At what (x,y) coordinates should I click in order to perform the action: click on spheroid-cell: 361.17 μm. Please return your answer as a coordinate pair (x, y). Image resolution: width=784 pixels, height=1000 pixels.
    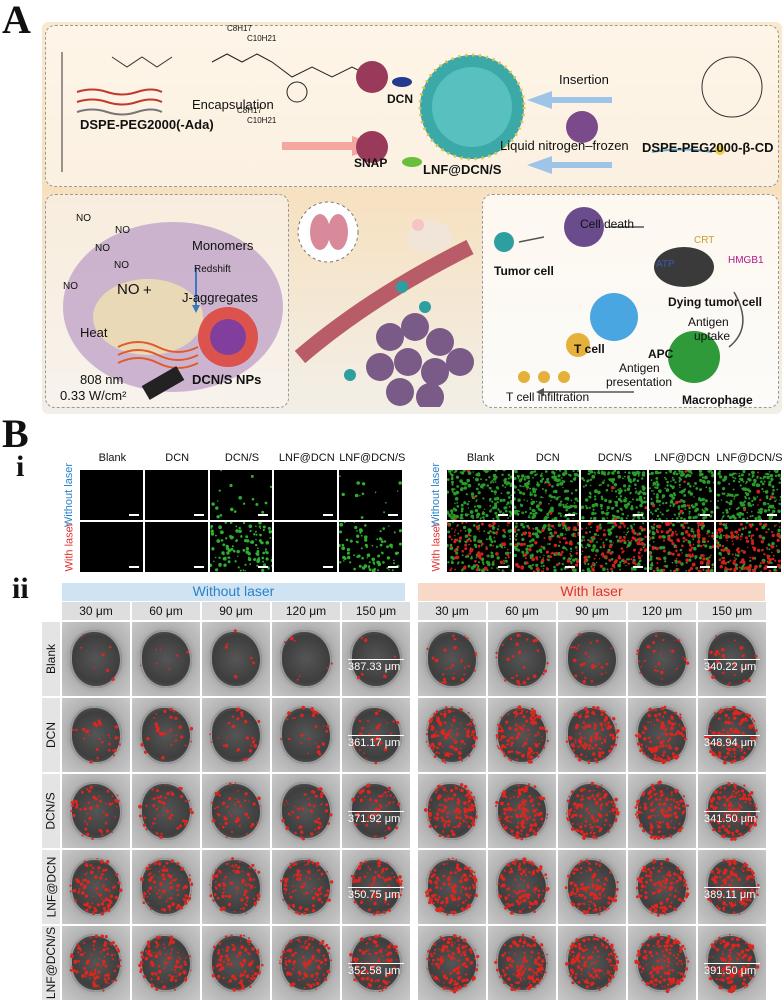
    Looking at the image, I should click on (376, 735).